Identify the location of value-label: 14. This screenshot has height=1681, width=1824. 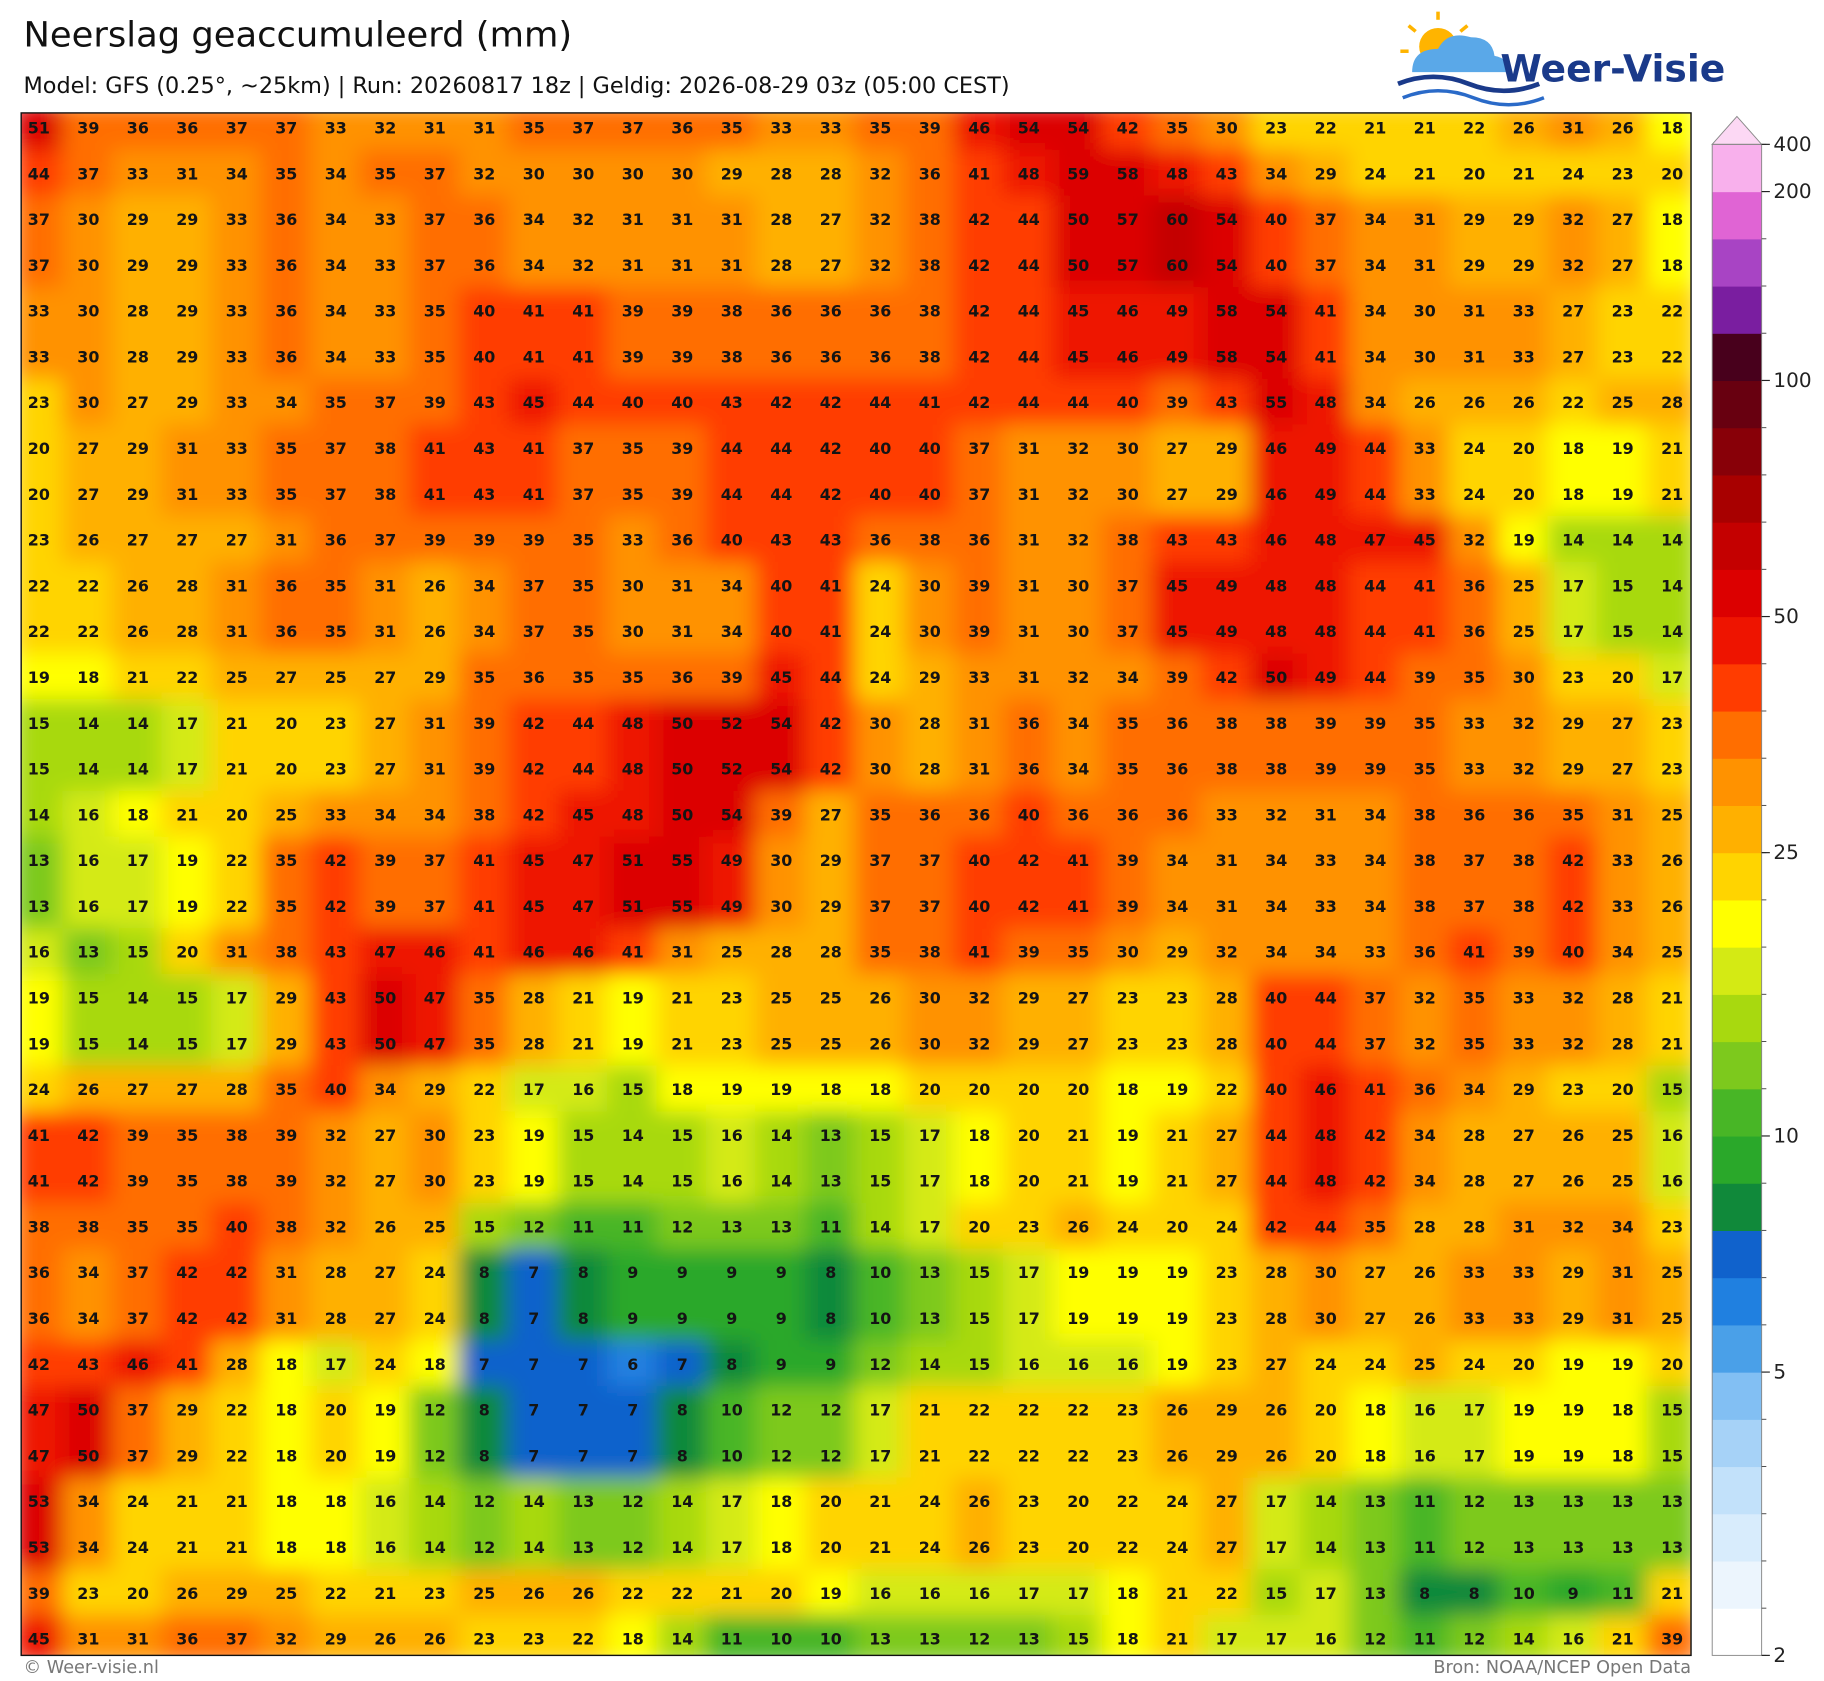
(1326, 1501).